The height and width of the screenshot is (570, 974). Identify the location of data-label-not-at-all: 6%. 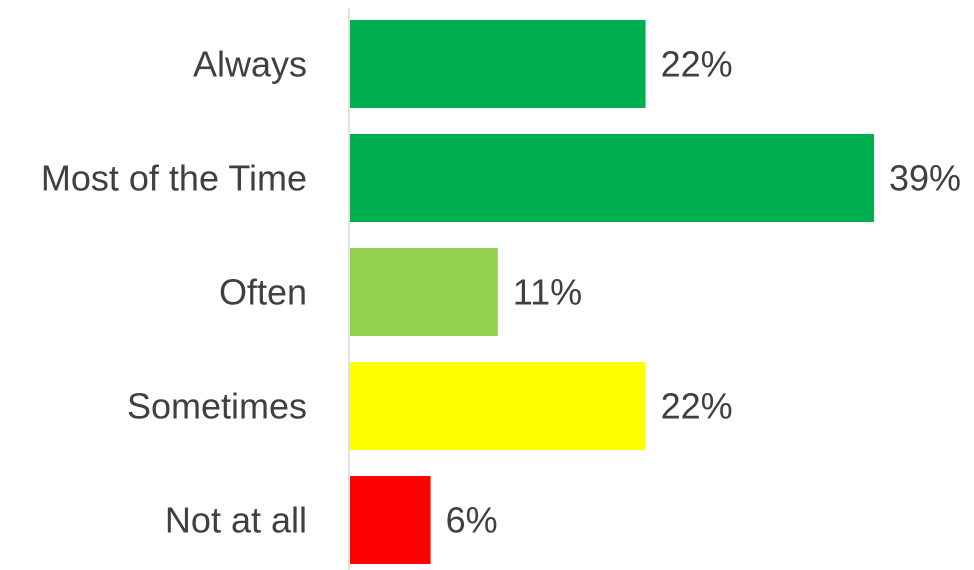
(472, 520).